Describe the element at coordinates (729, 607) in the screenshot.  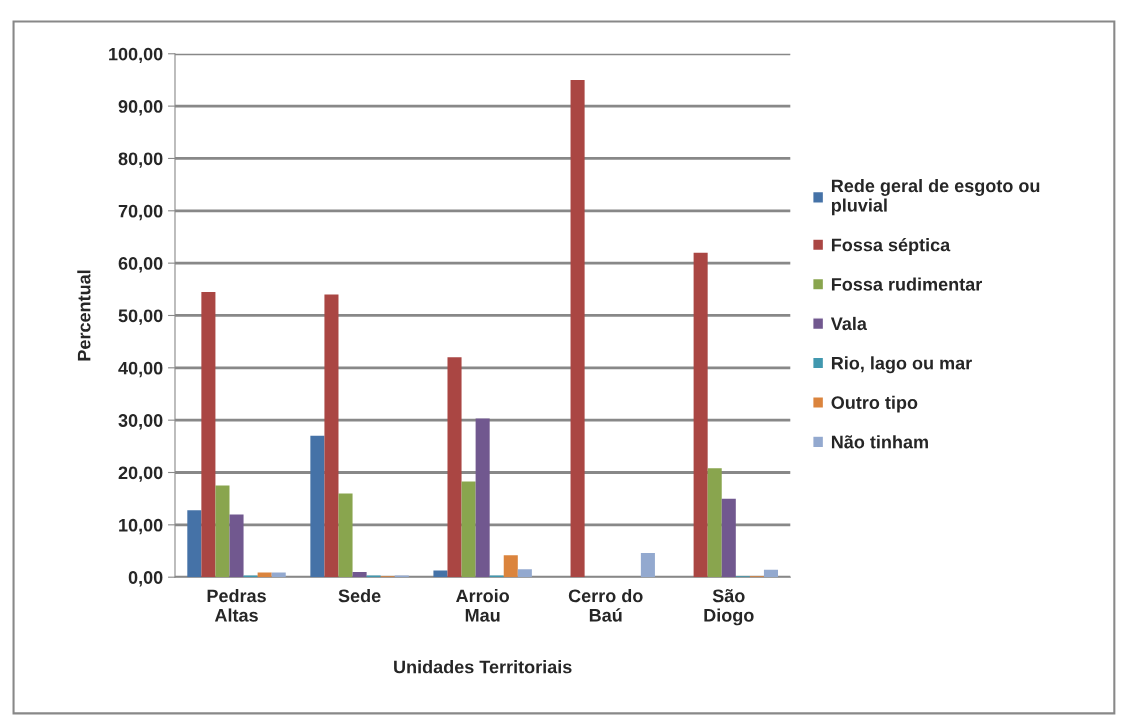
I see `x-tick-label: São Diogo` at that location.